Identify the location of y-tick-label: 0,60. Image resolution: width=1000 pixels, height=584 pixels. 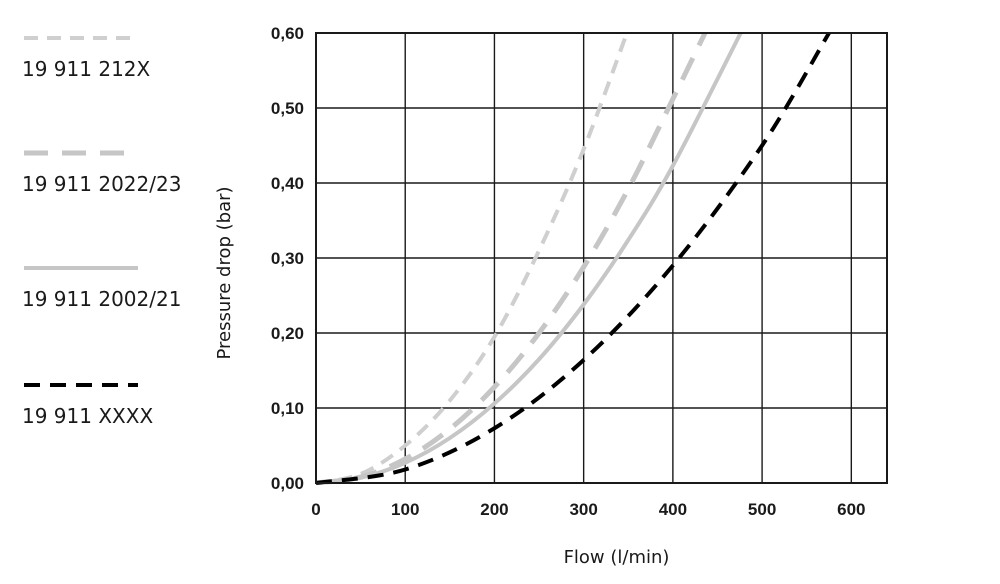
(287, 33).